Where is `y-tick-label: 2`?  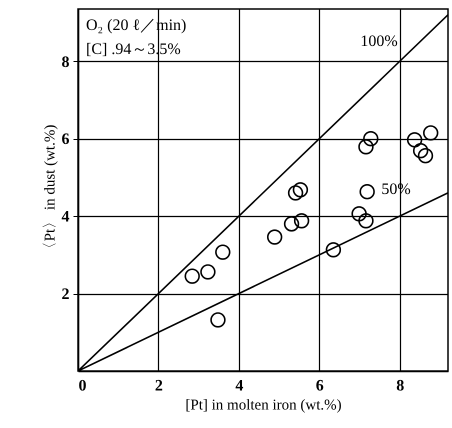
y-tick-label: 2 is located at coordinates (66, 295).